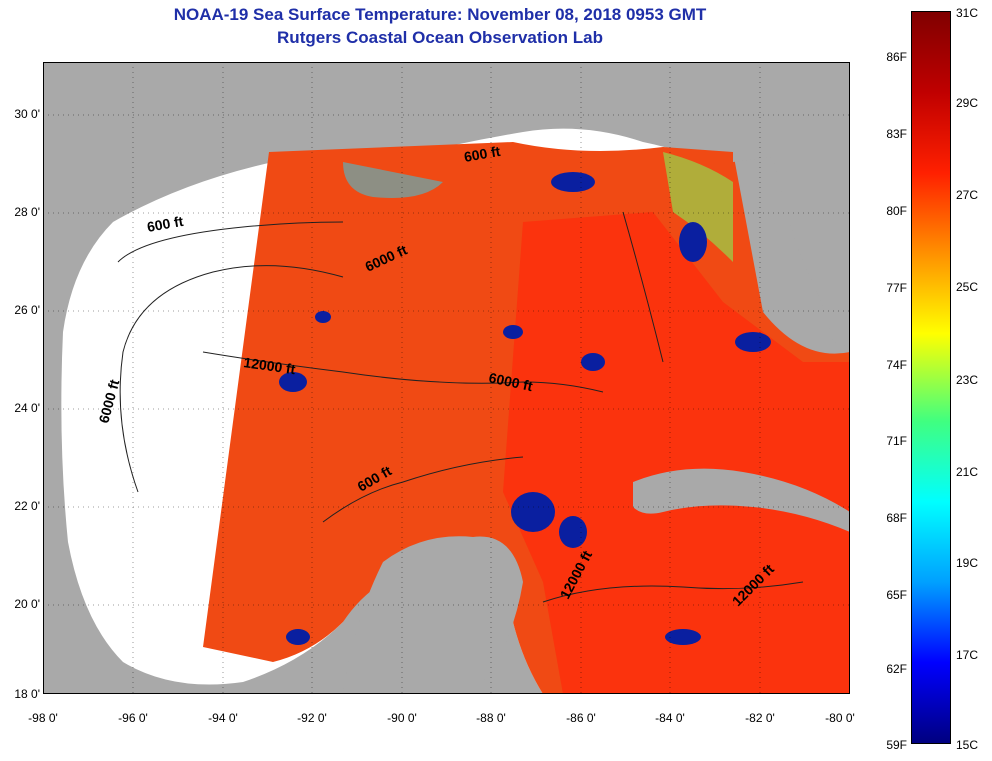 This screenshot has width=992, height=761. What do you see at coordinates (967, 13) in the screenshot?
I see `celsius-label: 31C` at bounding box center [967, 13].